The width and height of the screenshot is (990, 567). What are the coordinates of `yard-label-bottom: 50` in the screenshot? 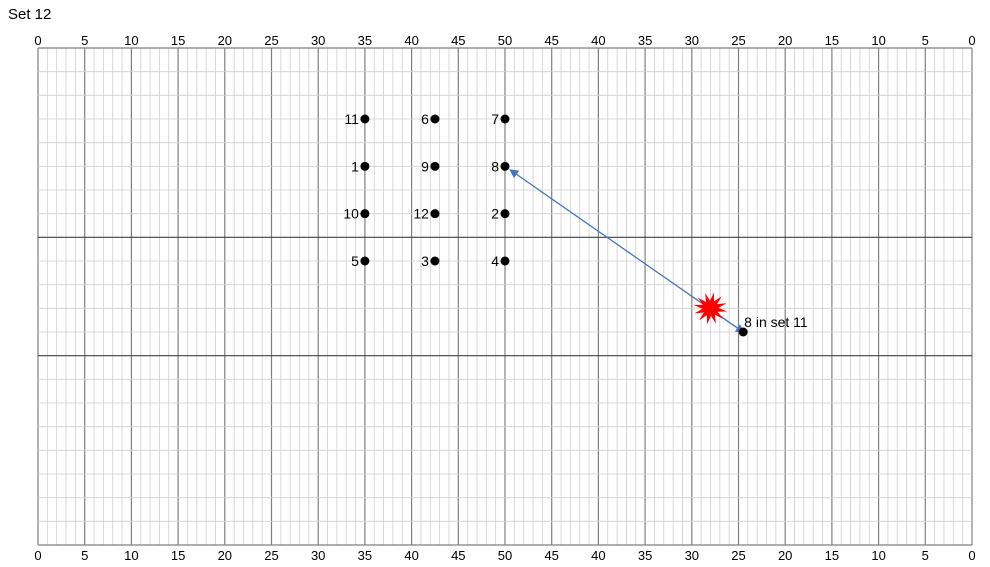 It's located at (505, 555).